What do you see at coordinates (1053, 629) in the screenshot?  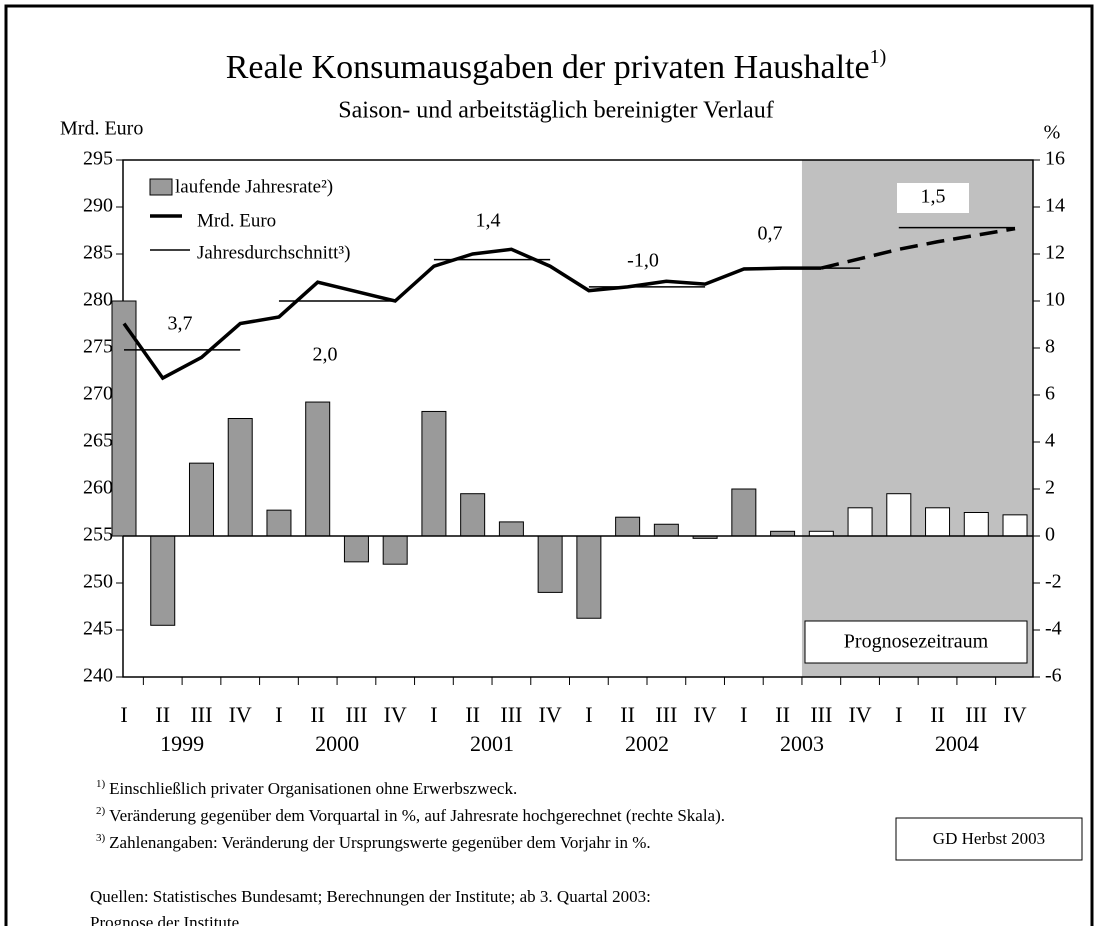 I see `y2-tick-label: -4` at bounding box center [1053, 629].